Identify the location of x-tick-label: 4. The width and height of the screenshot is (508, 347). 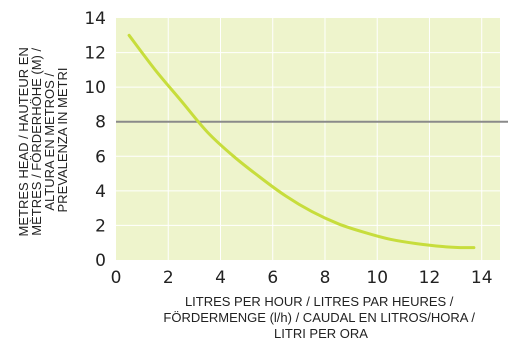
(220, 278).